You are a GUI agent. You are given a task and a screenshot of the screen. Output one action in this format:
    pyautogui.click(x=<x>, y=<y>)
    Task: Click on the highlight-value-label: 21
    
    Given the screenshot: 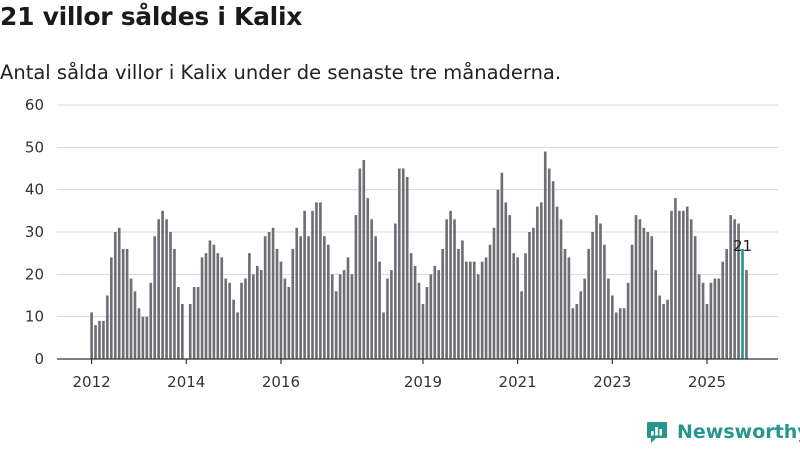 What is the action you would take?
    pyautogui.click(x=742, y=246)
    